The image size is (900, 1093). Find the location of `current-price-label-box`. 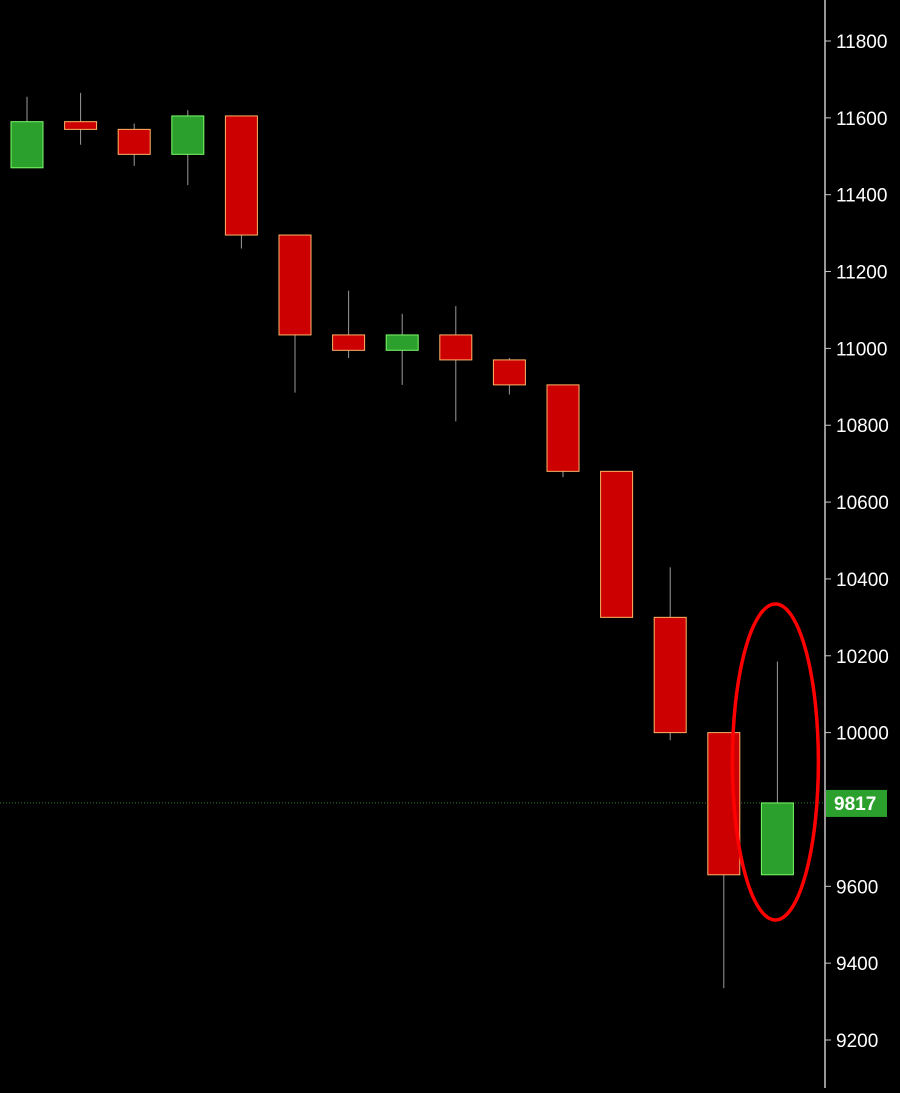

current-price-label-box is located at coordinates (856, 803).